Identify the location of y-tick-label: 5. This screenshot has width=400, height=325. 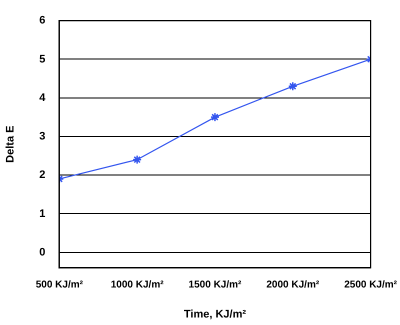
(42, 59).